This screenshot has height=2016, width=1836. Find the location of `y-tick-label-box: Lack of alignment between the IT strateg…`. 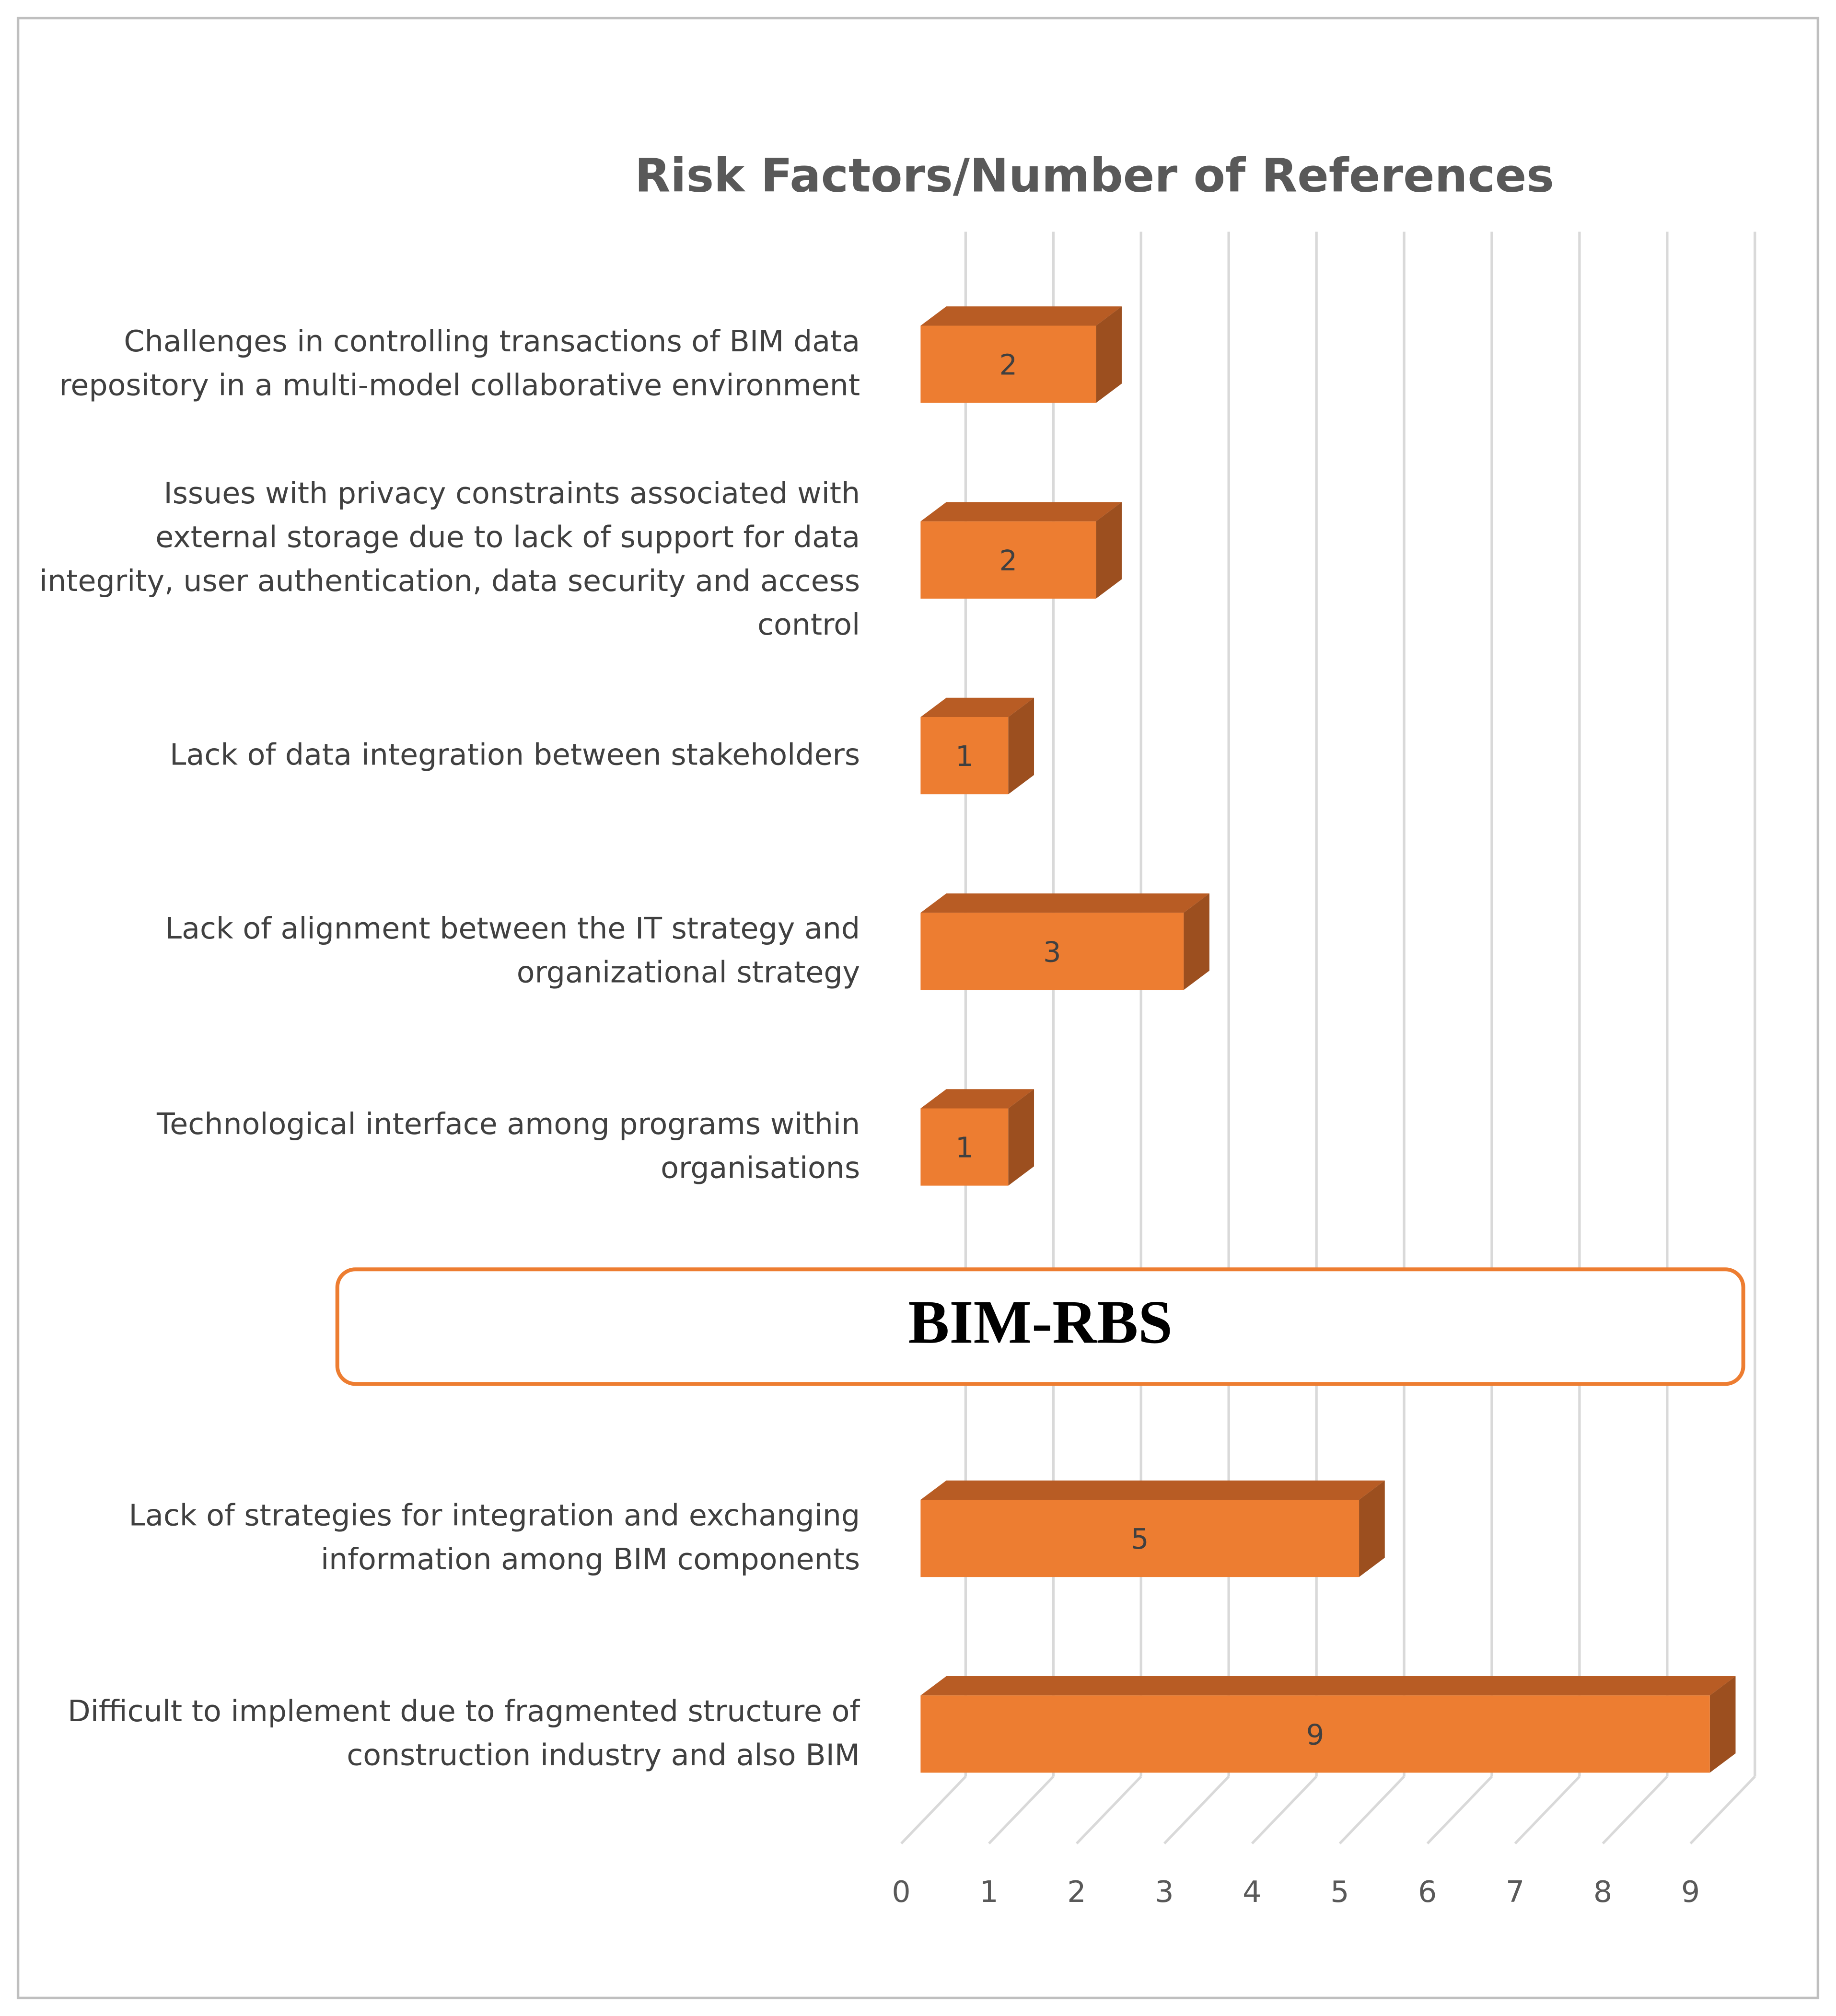

y-tick-label-box: Lack of alignment between the IT strateg… is located at coordinates (512, 951).